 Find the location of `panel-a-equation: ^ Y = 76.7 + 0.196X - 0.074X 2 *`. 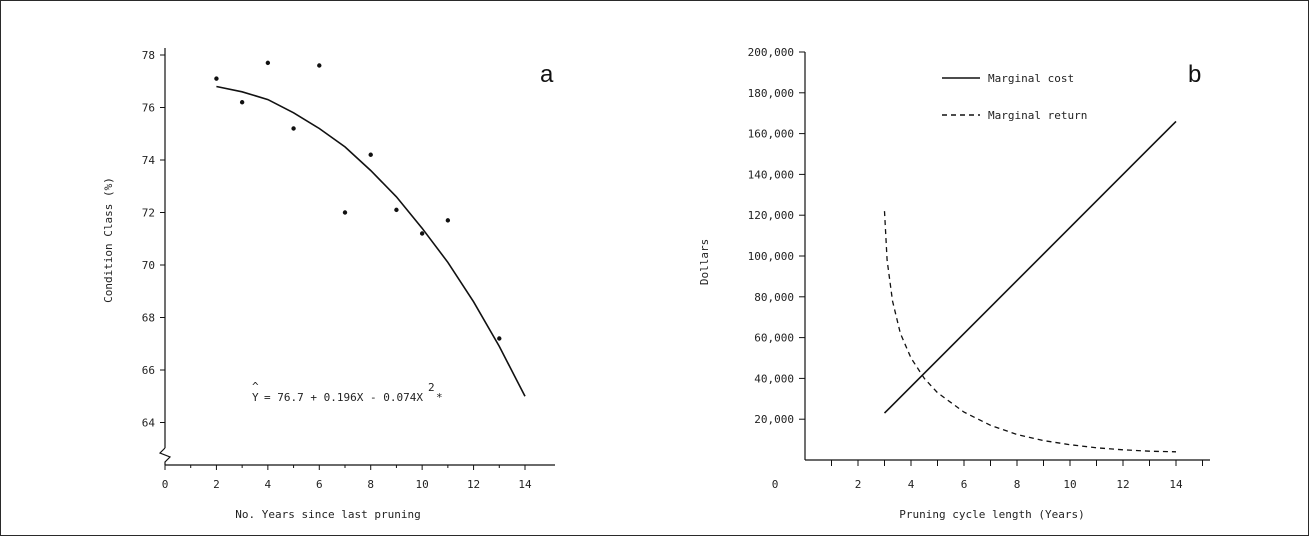

panel-a-equation: ^ Y = 76.7 + 0.196X - 0.074X 2 * is located at coordinates (347, 392).